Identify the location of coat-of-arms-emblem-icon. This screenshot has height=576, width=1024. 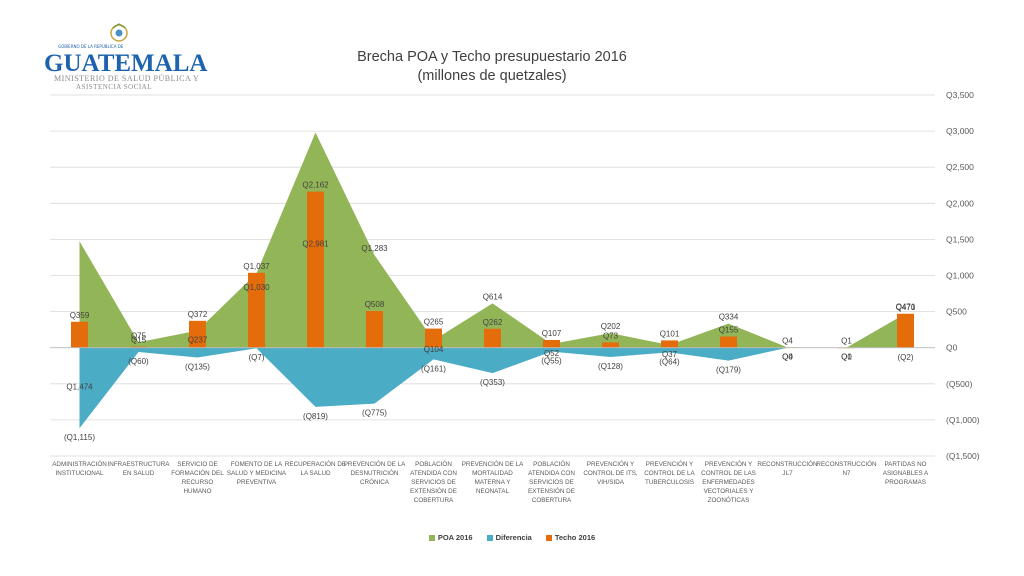
(119, 32).